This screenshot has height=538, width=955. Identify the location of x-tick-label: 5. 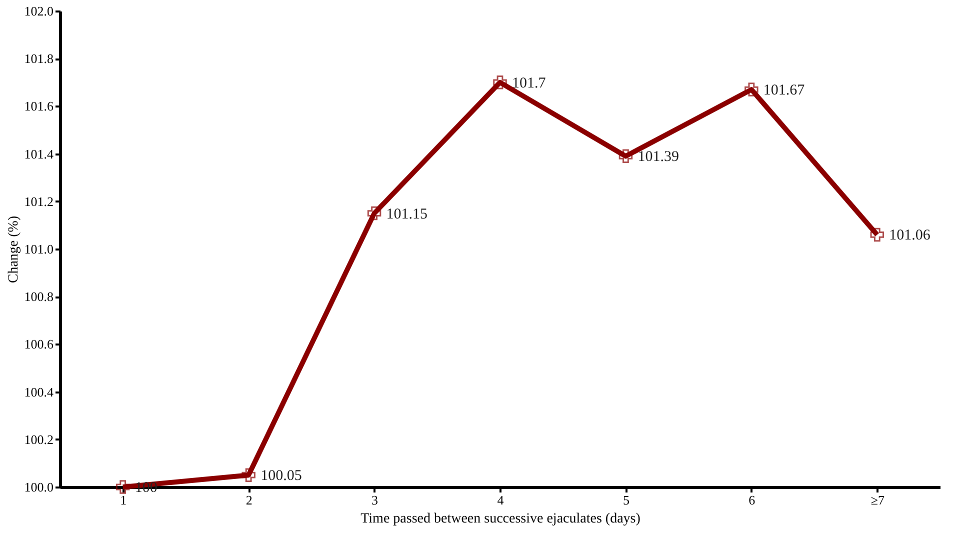
(626, 500).